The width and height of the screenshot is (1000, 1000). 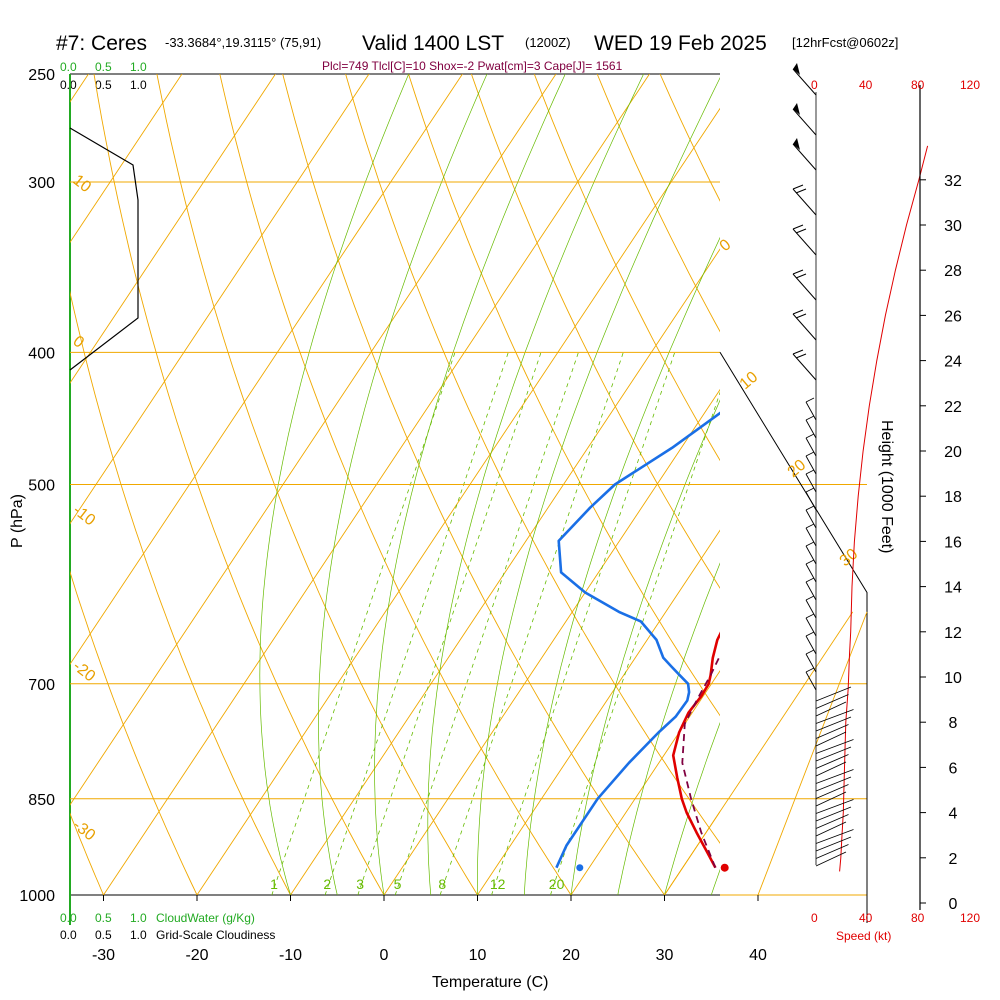 What do you see at coordinates (970, 85) in the screenshot?
I see `speed-tick-top: 120` at bounding box center [970, 85].